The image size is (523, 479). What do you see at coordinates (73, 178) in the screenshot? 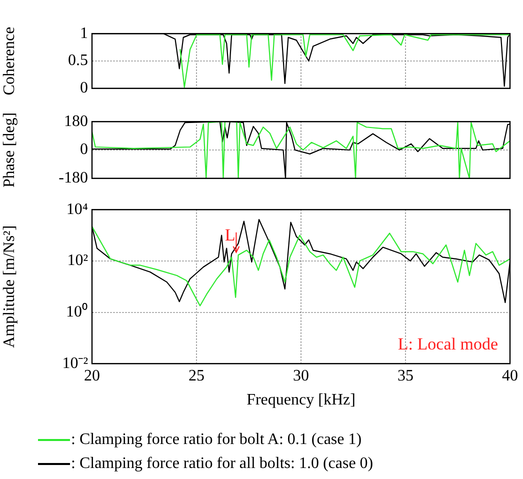
I see `y-tick-label: -180` at bounding box center [73, 178].